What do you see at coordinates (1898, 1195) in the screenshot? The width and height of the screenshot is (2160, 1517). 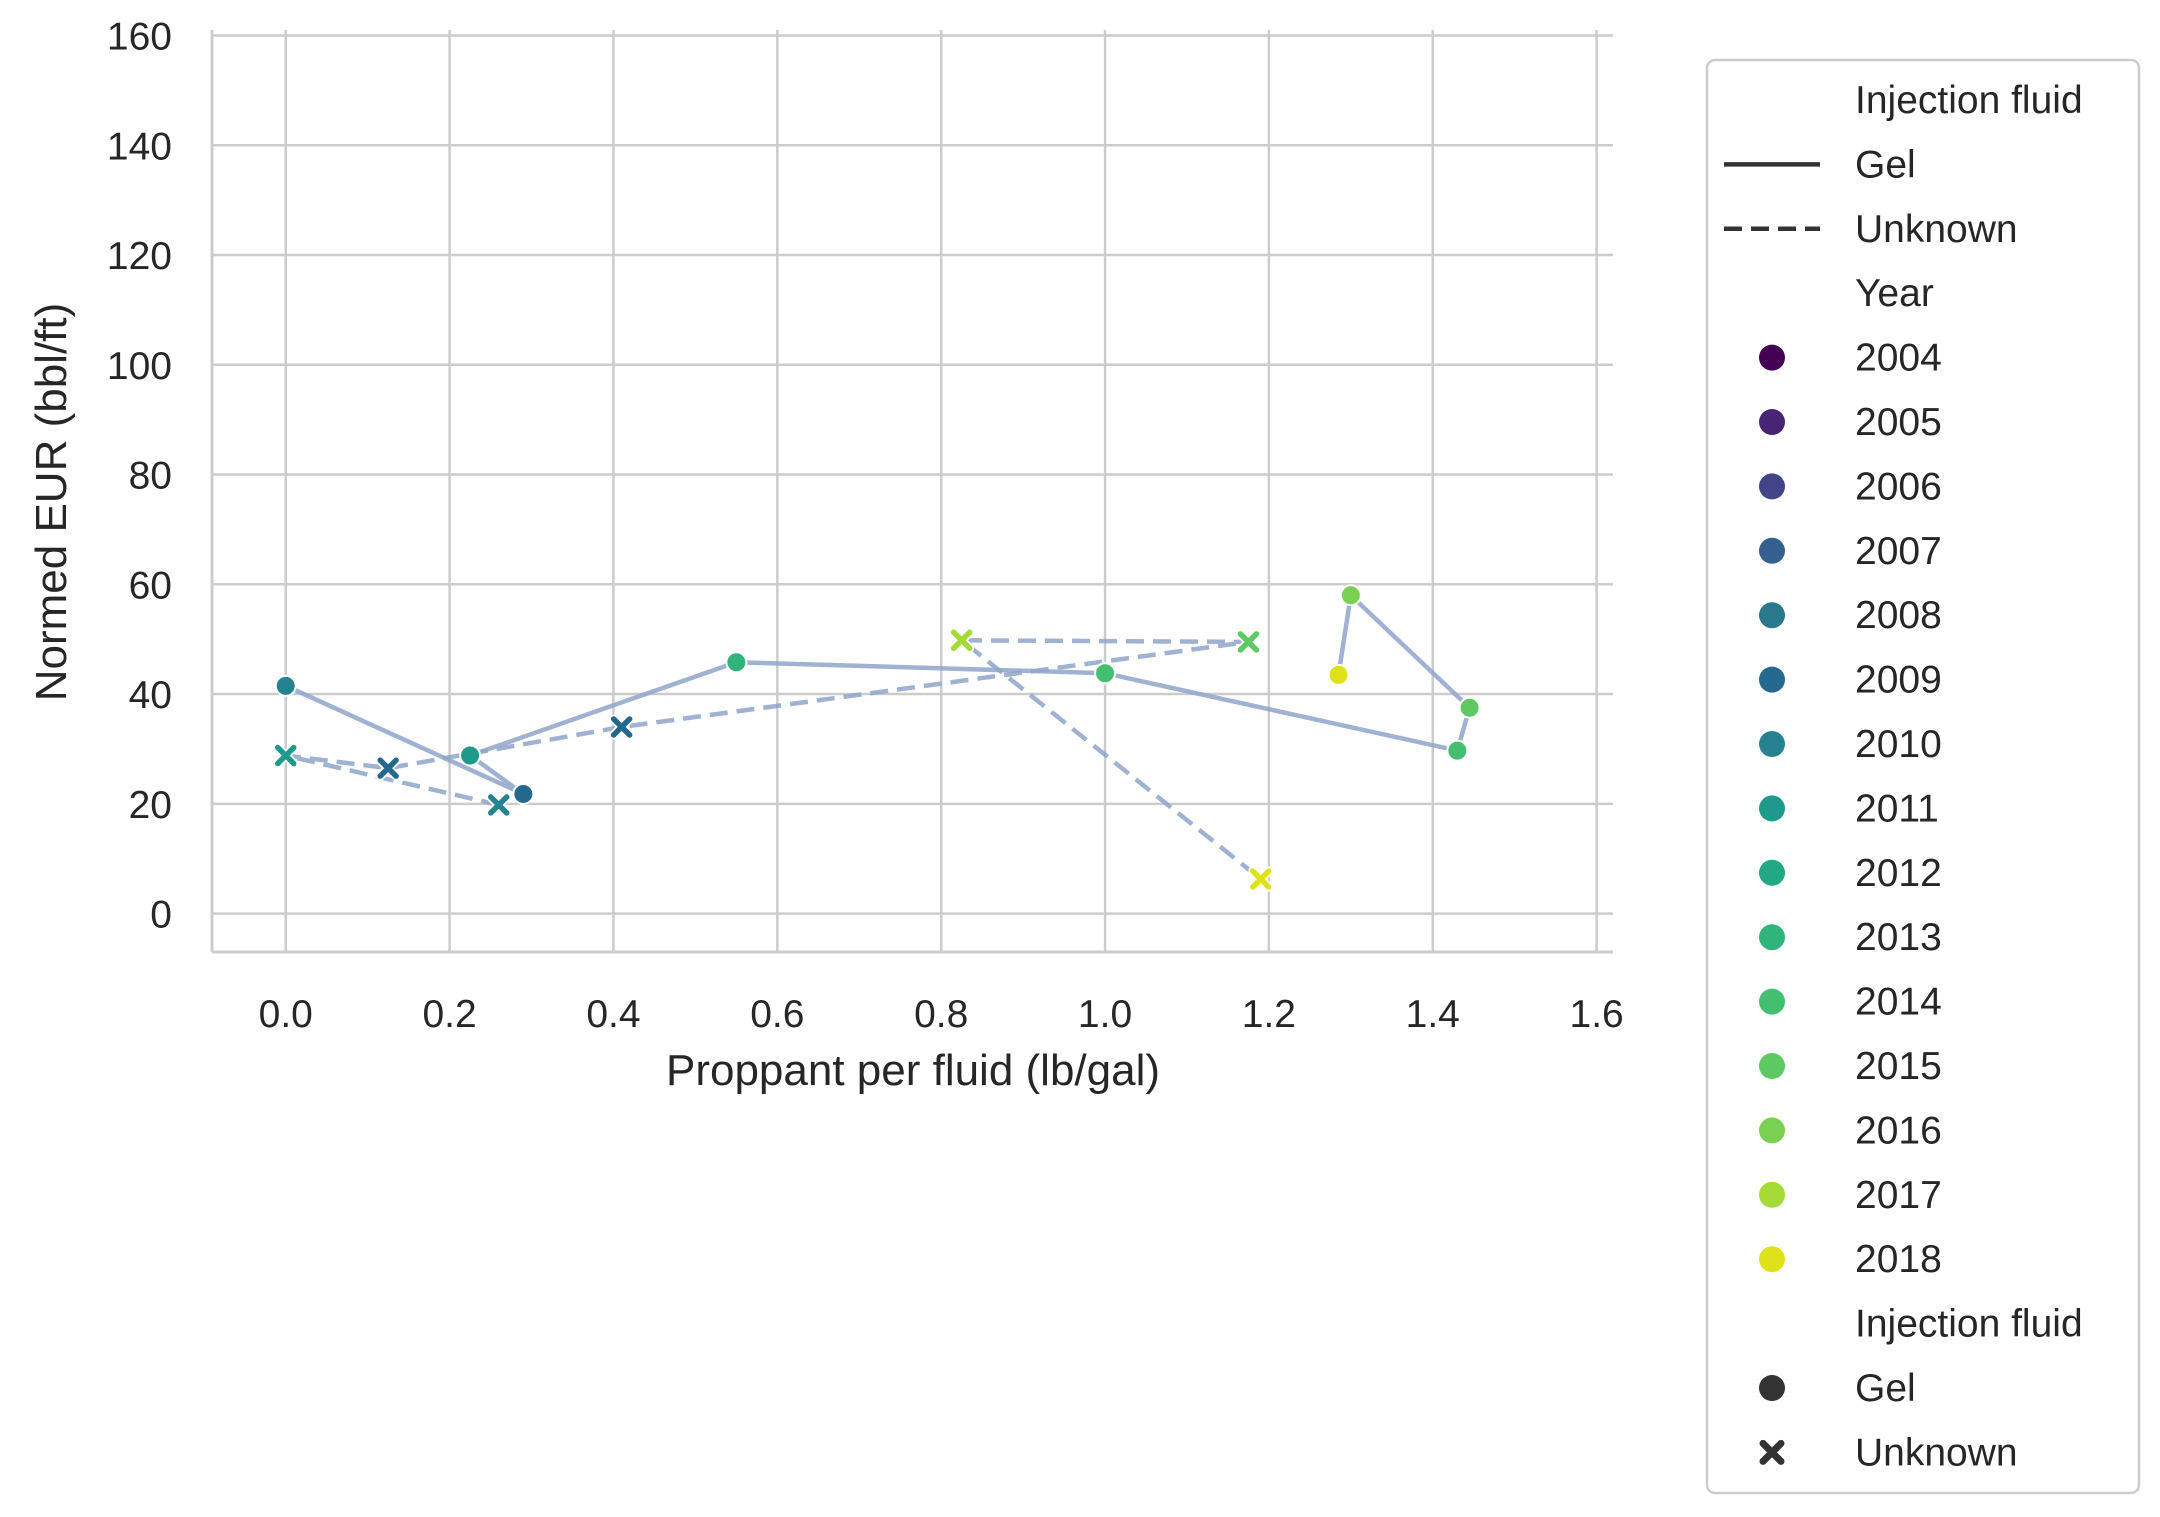 I see `legend-year-label: 2017` at bounding box center [1898, 1195].